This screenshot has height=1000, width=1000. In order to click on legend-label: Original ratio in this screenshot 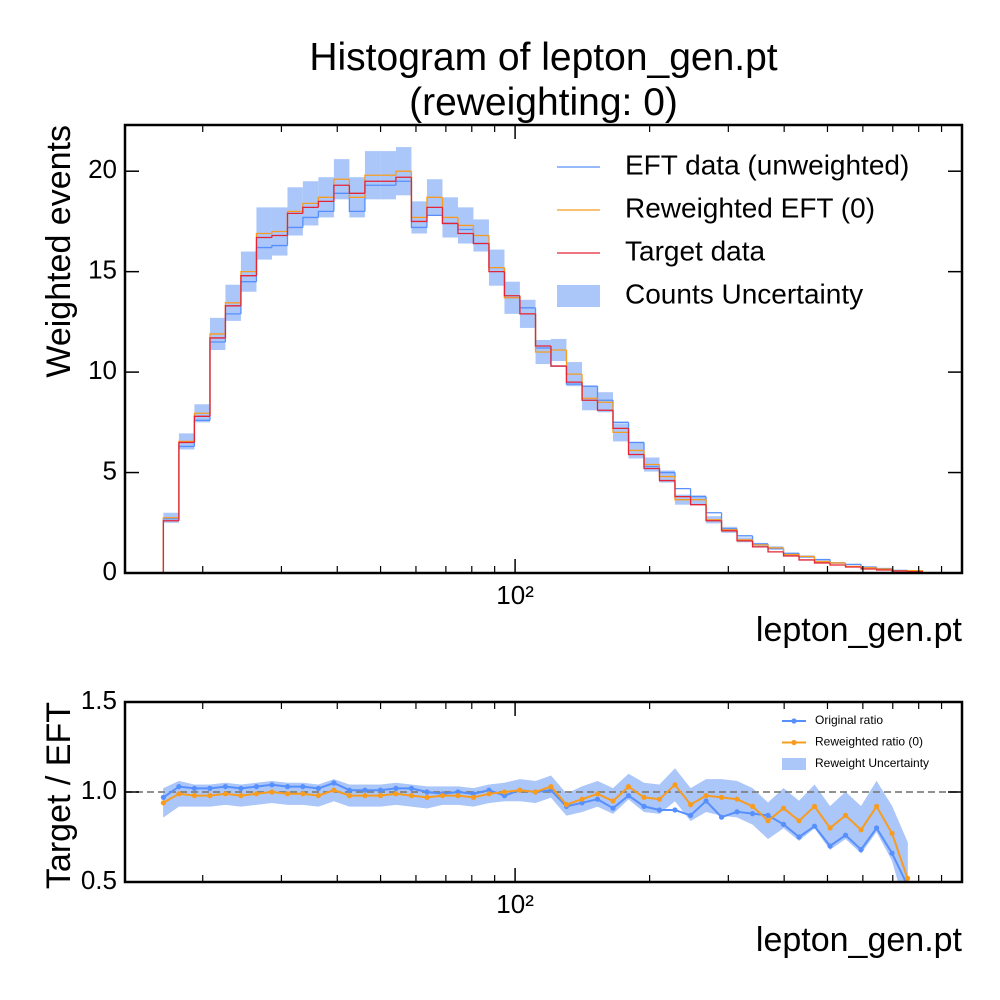, I will do `click(849, 720)`.